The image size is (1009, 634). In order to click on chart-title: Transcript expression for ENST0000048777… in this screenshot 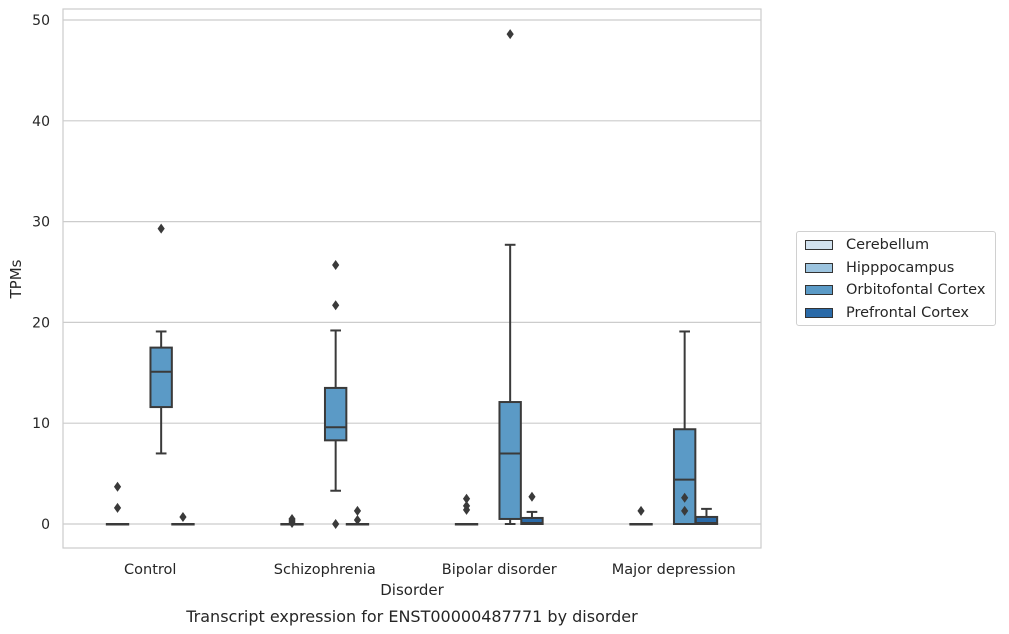, I will do `click(411, 616)`.